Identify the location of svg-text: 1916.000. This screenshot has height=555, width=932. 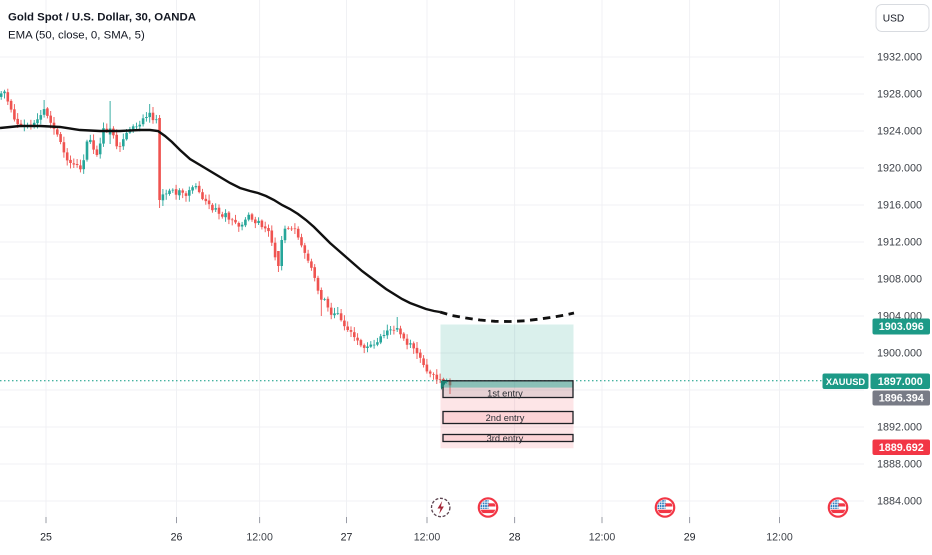
(899, 205).